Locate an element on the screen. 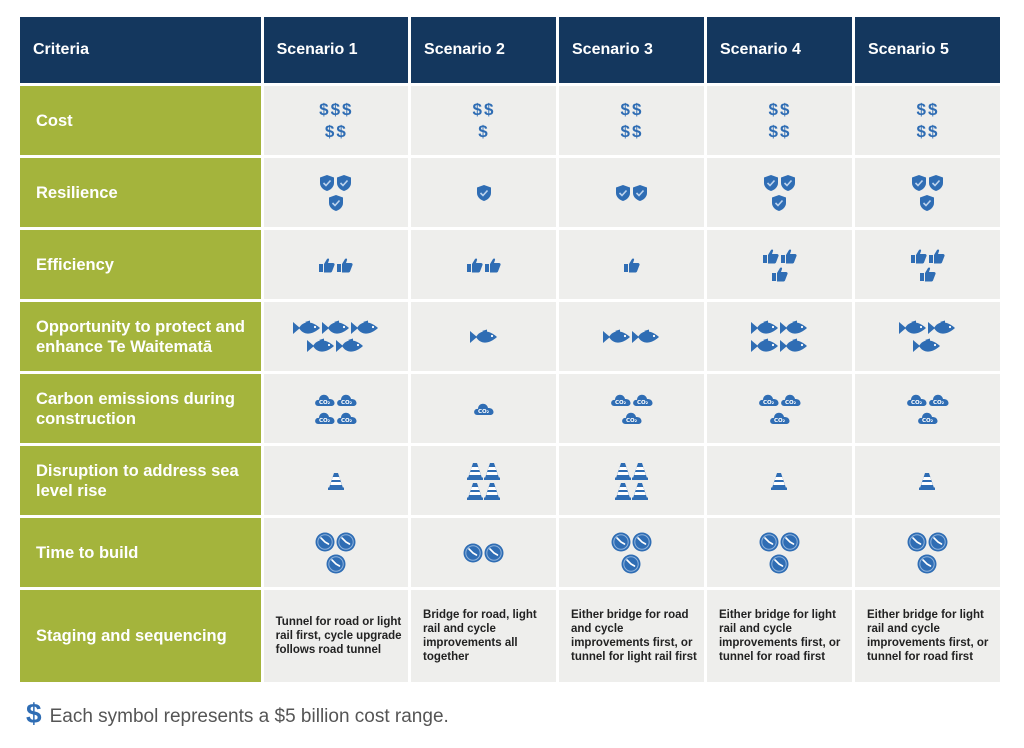 The height and width of the screenshot is (748, 1024). rating-cell-scenario-1: CO₂ CO₂ CO₂ CO₂ is located at coordinates (336, 408).